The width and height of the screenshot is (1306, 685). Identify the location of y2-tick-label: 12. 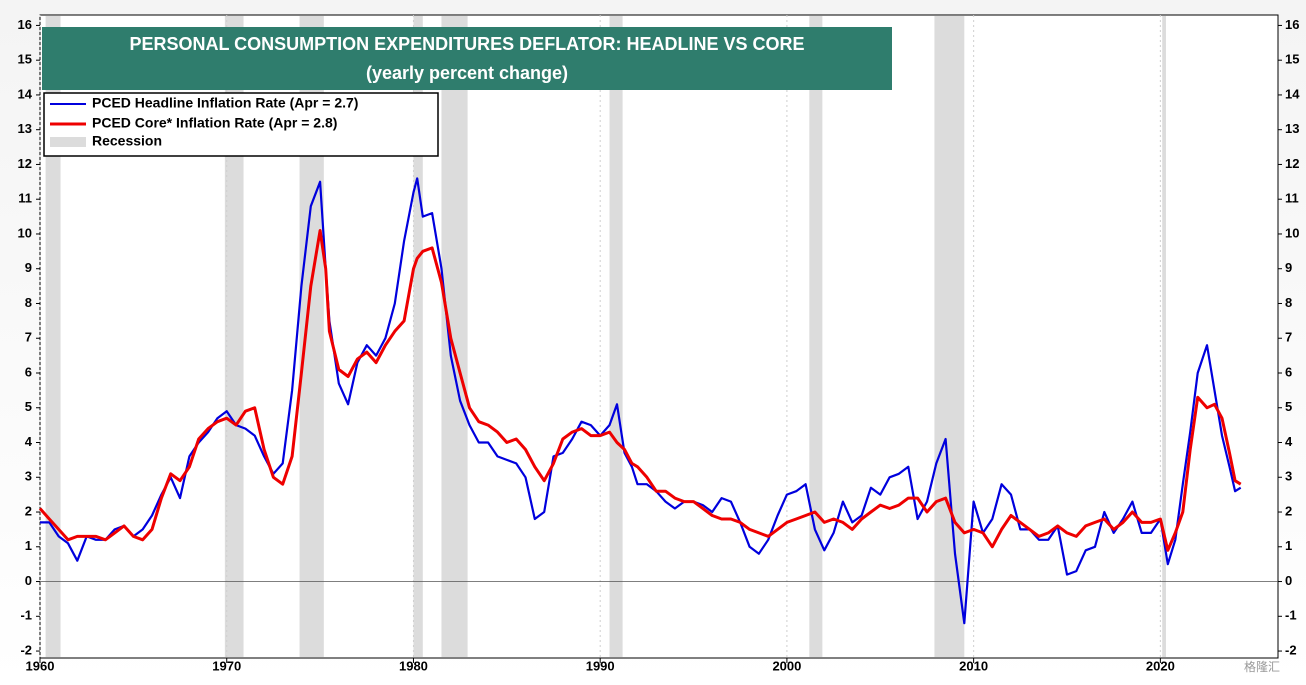
(1292, 163).